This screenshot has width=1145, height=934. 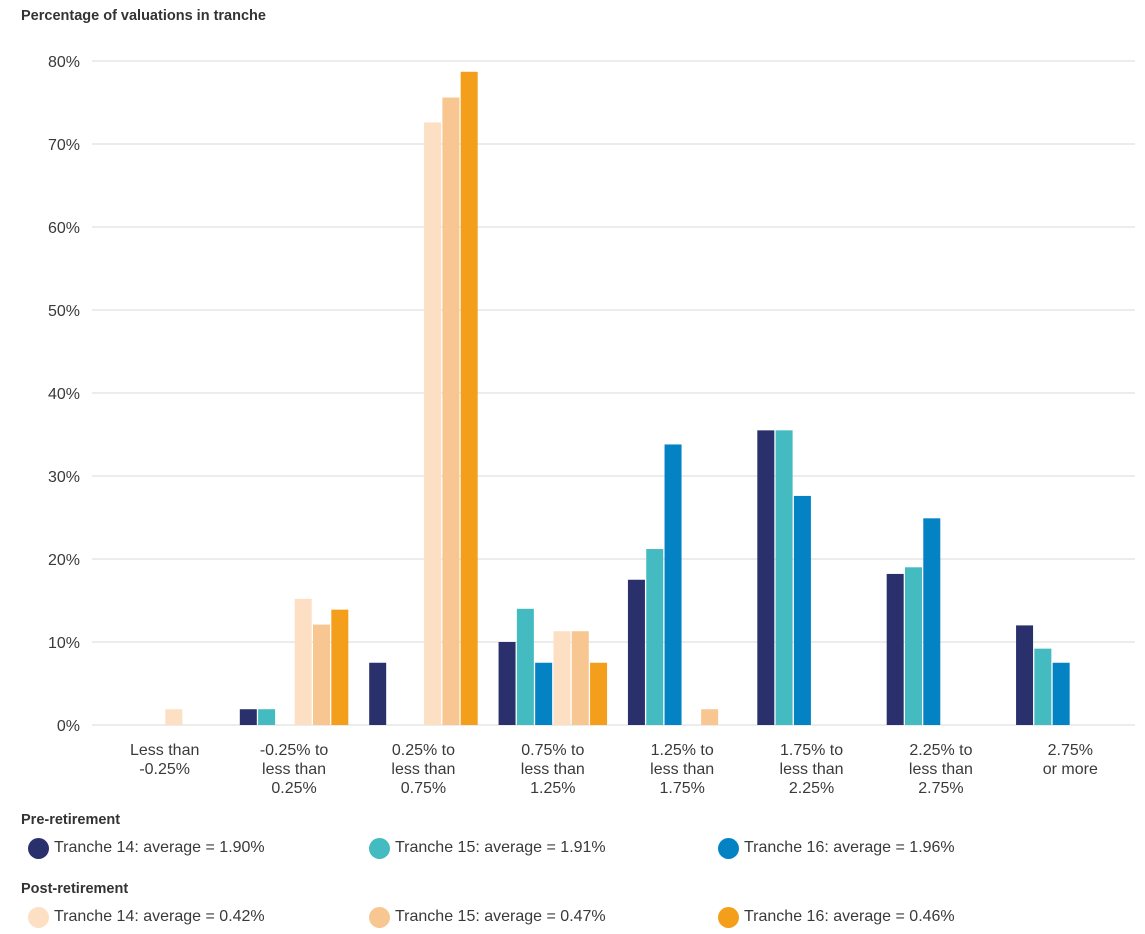 I want to click on x-category-label: 0.25% to less than 0.75%, so click(x=423, y=769).